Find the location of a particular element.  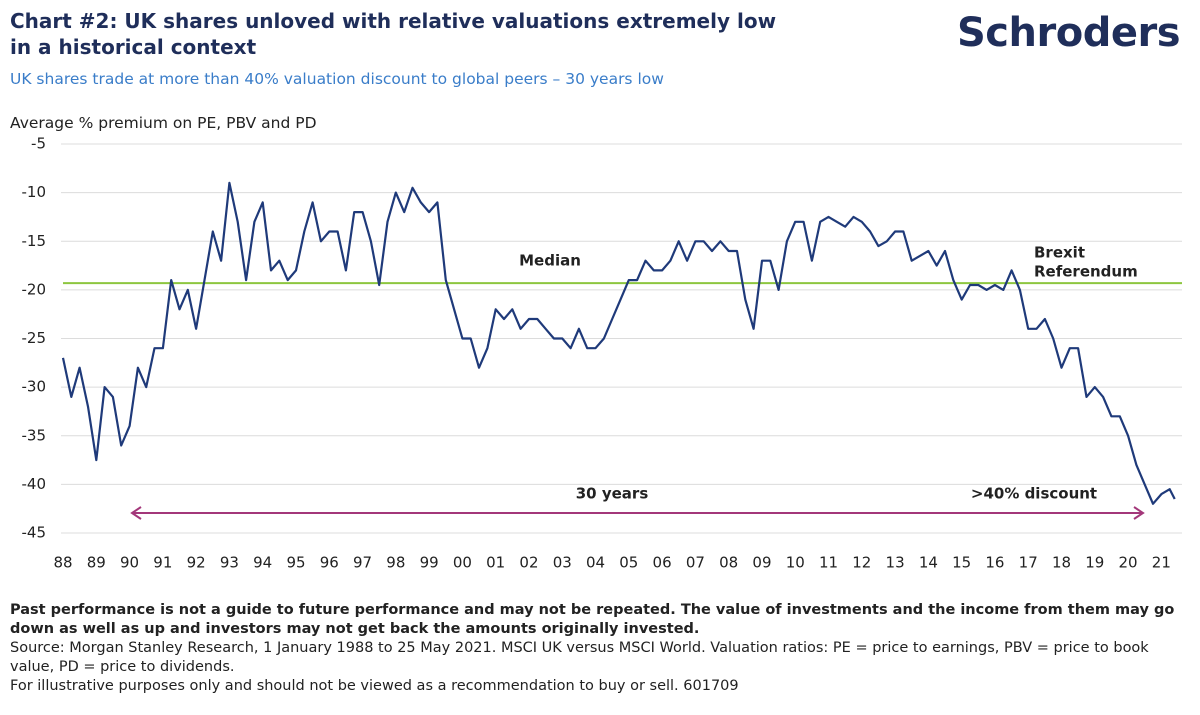

brexit-label: Referendum is located at coordinates (1086, 272).